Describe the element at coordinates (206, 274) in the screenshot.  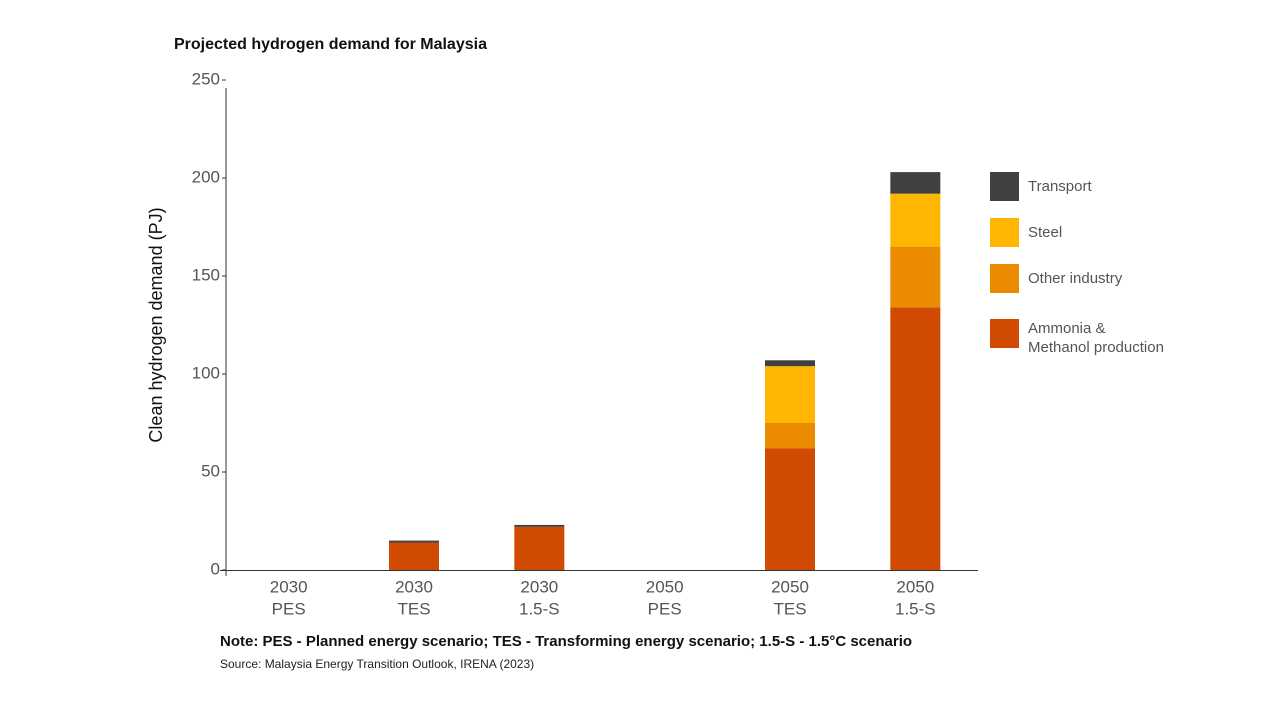
I see `y-tick-label: 150` at that location.